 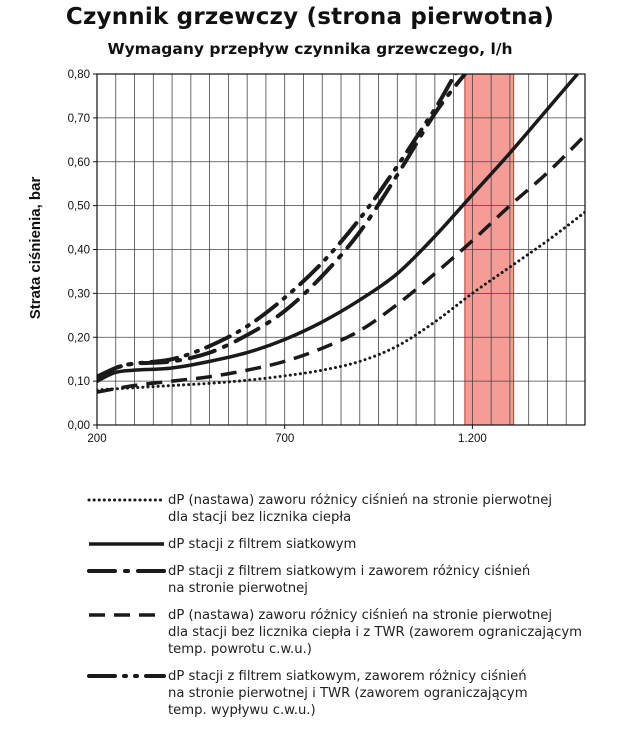 What do you see at coordinates (310, 17) in the screenshot?
I see `chart-title: Czynnik grzewczy (strona pierwotna)` at bounding box center [310, 17].